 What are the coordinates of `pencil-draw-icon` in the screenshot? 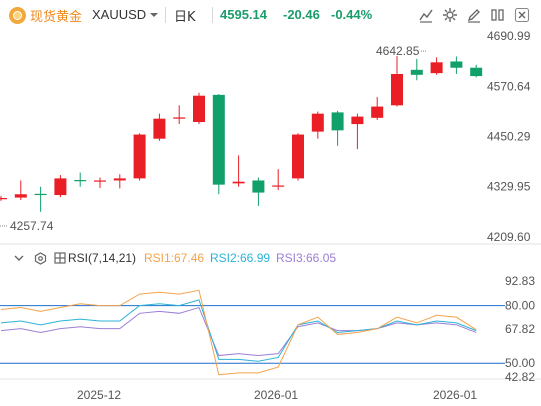 It's located at (473, 16).